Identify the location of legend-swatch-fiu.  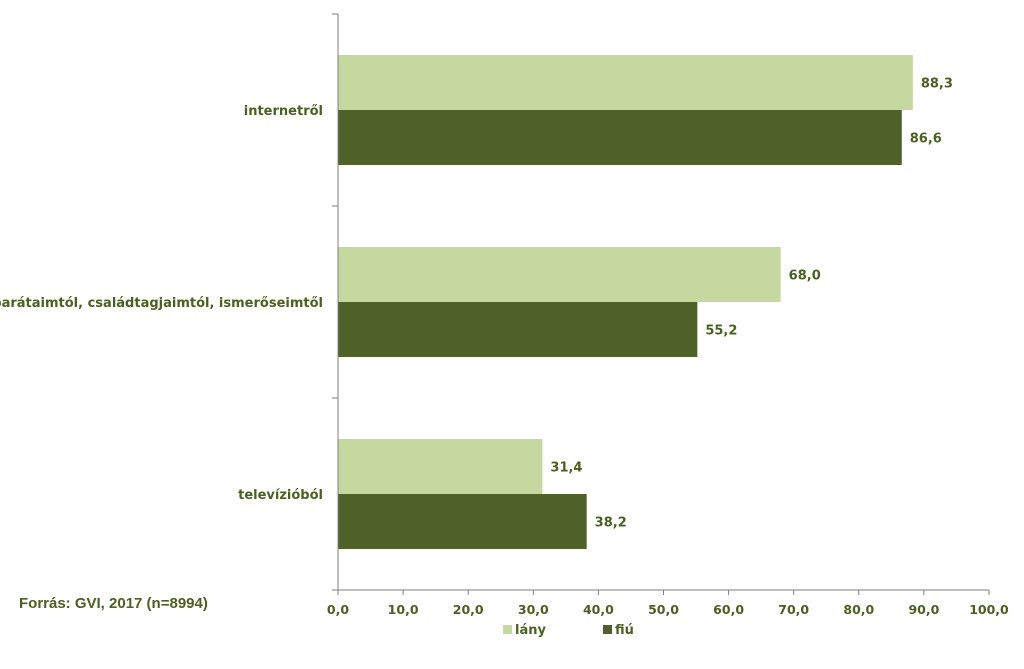
(607, 629).